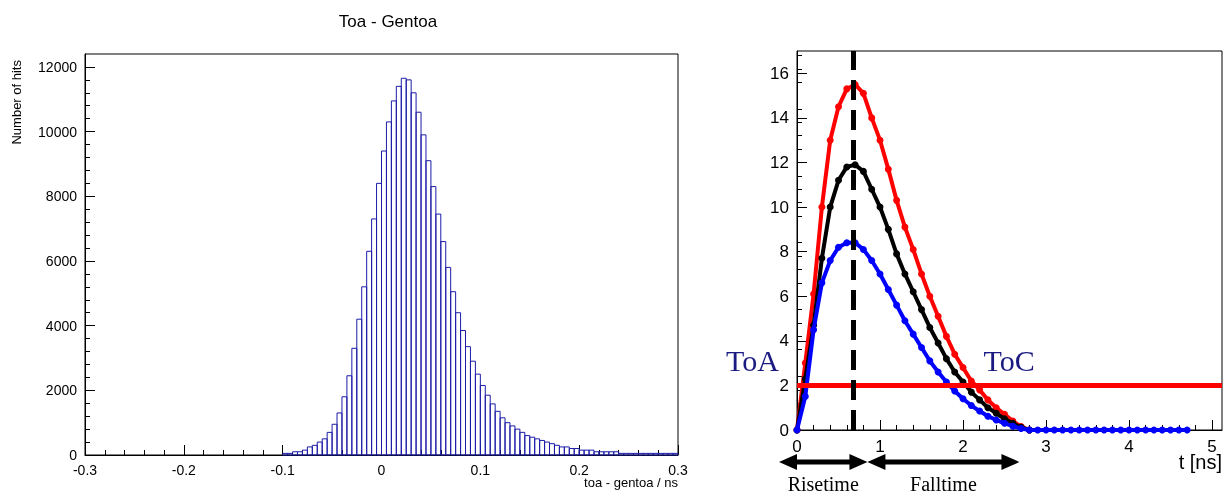 Image resolution: width=1229 pixels, height=499 pixels. Describe the element at coordinates (631, 482) in the screenshot. I see `x-axis-title: toa - gentoa / ns` at that location.